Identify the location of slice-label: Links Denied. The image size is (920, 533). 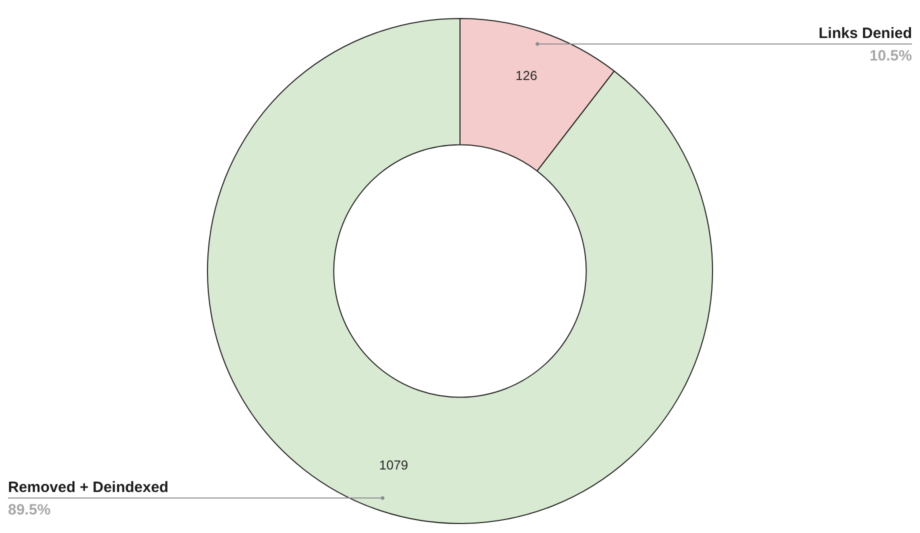
(865, 33).